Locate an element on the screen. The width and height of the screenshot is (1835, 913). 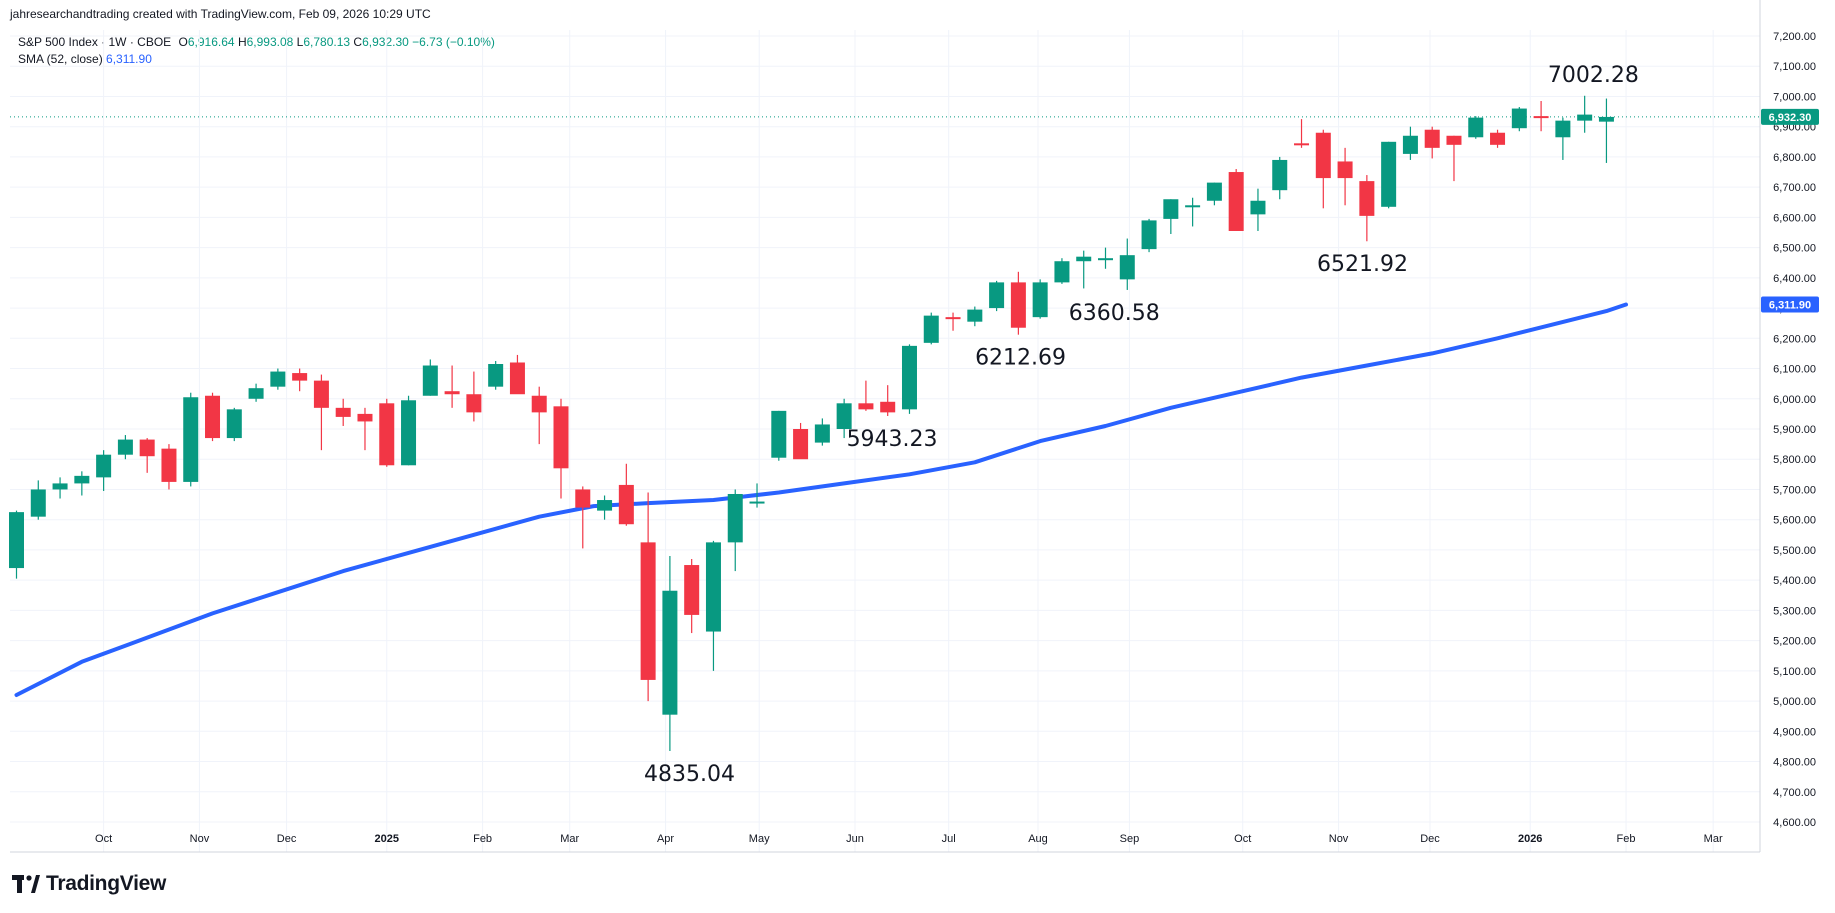
y-tick-label: 5,600.00 is located at coordinates (1794, 521).